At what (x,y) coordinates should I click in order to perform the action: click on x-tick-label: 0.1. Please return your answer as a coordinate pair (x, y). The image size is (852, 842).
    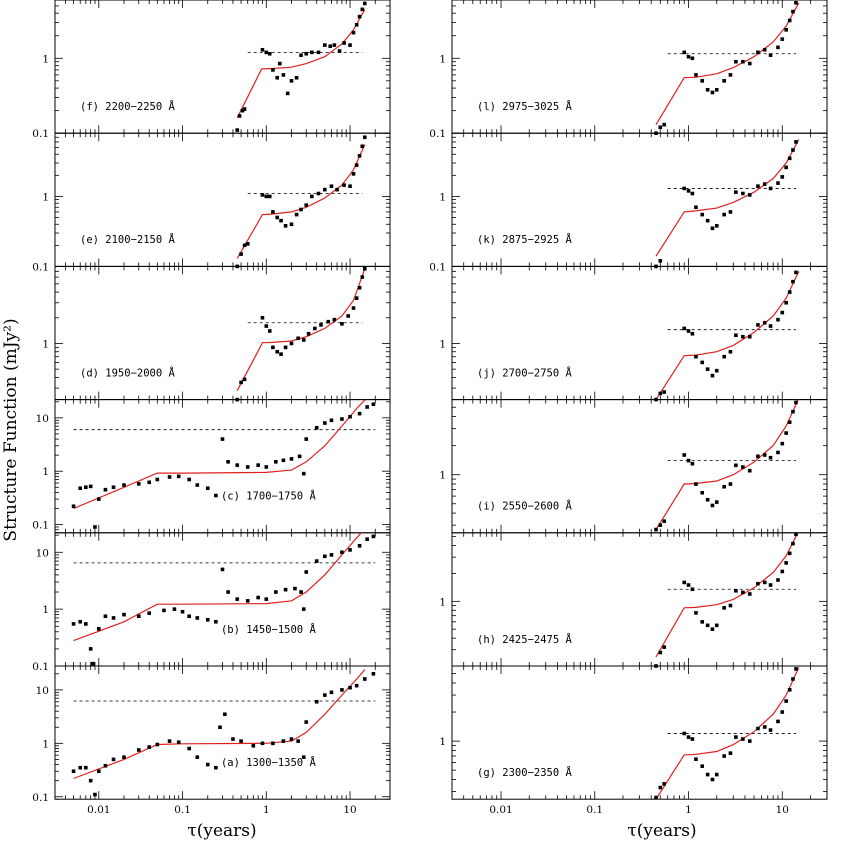
    Looking at the image, I should click on (182, 810).